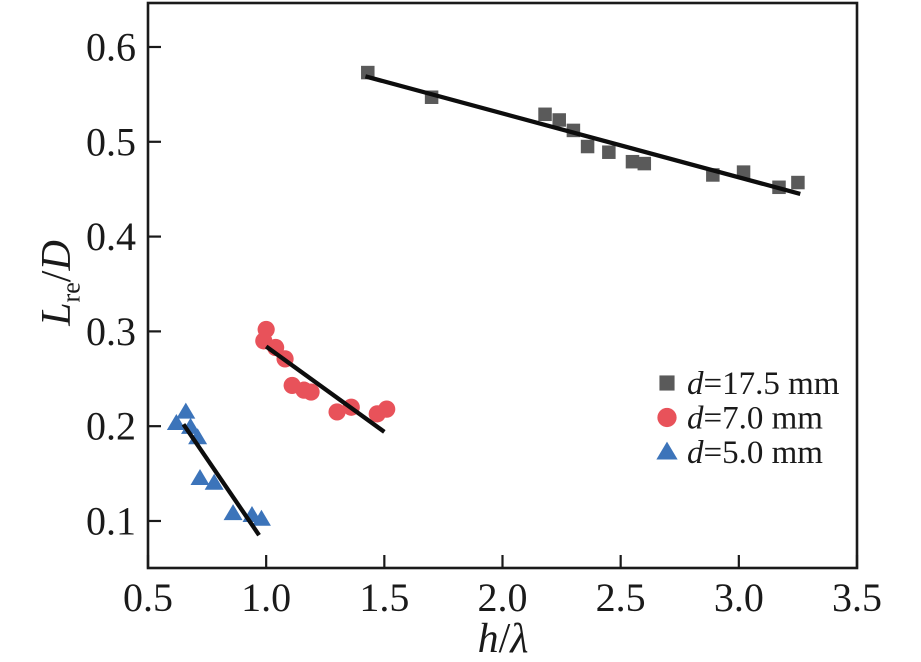  I want to click on x-tick-label: 3.0, so click(739, 597).